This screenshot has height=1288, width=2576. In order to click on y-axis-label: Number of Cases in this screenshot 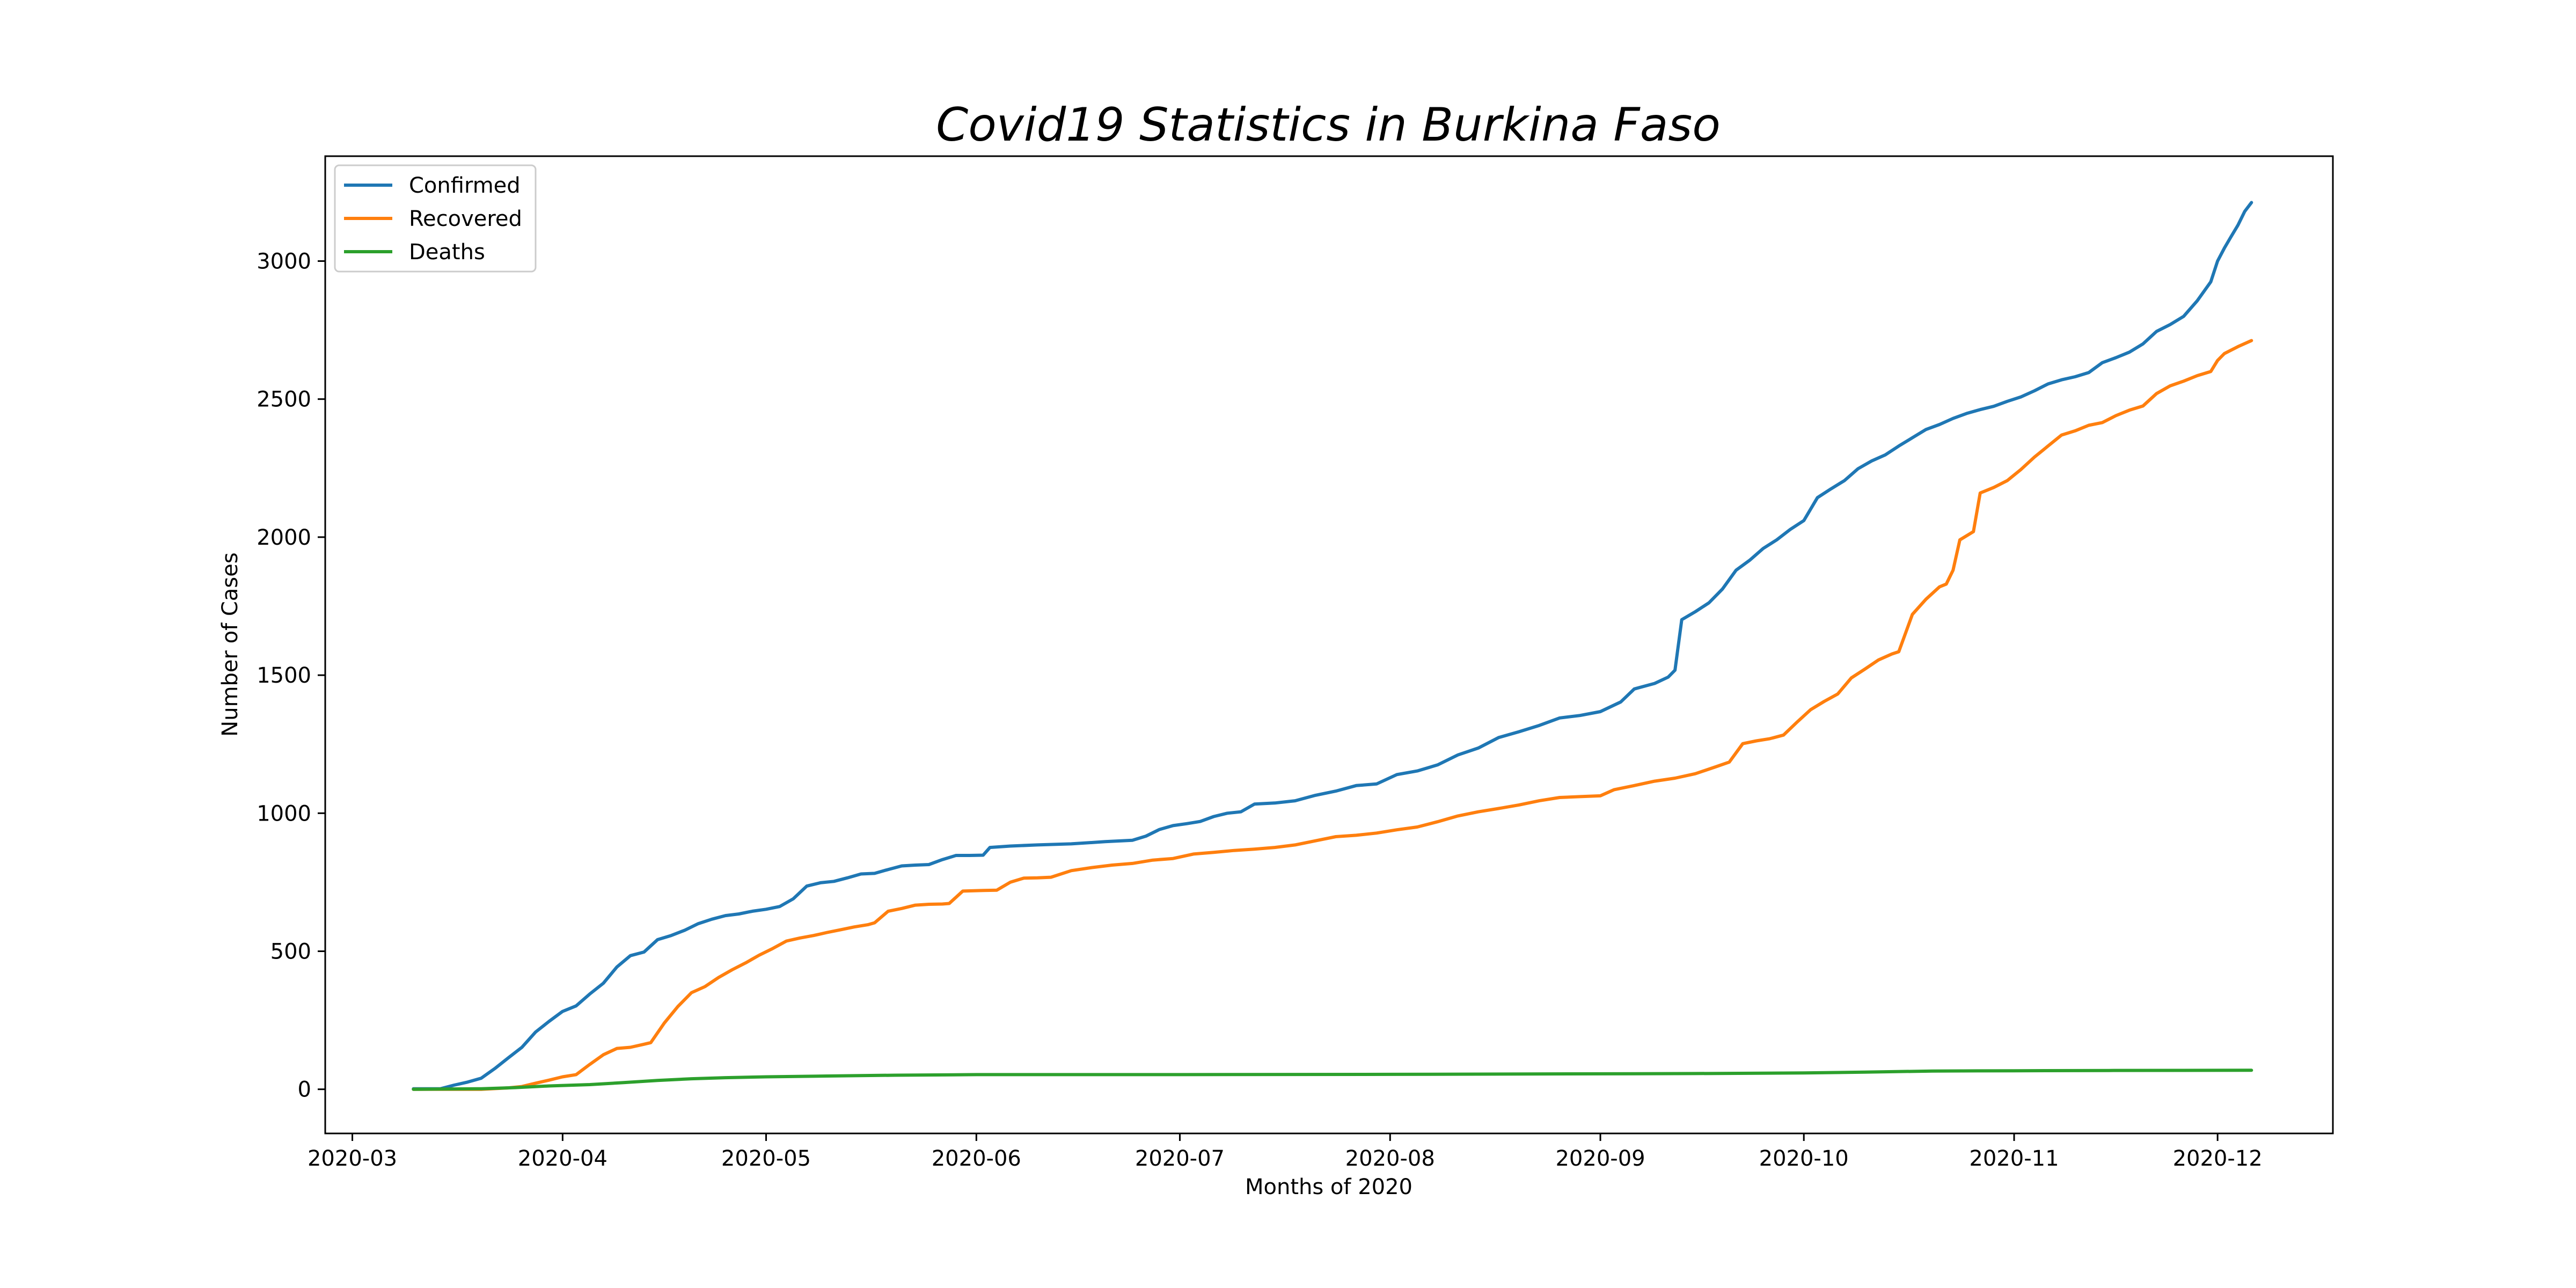, I will do `click(230, 644)`.